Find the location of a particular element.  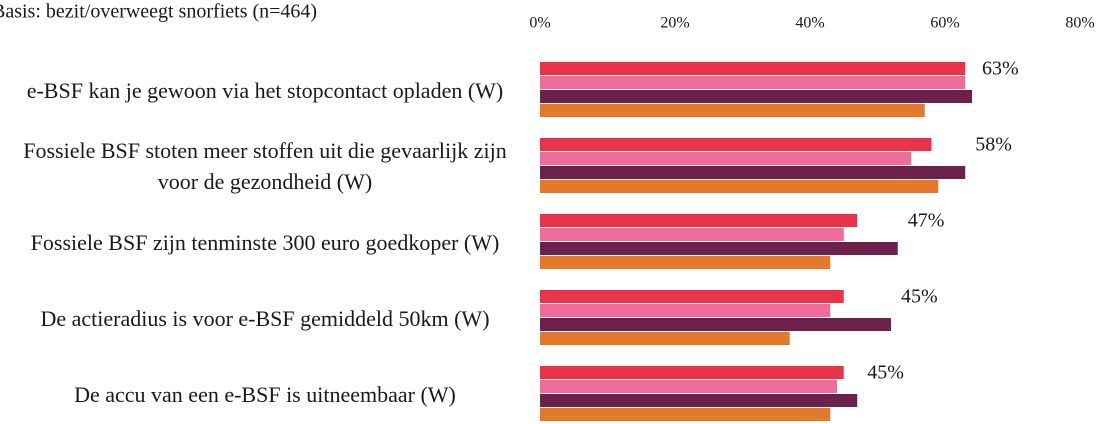

x-tick-label: 60% is located at coordinates (944, 23).